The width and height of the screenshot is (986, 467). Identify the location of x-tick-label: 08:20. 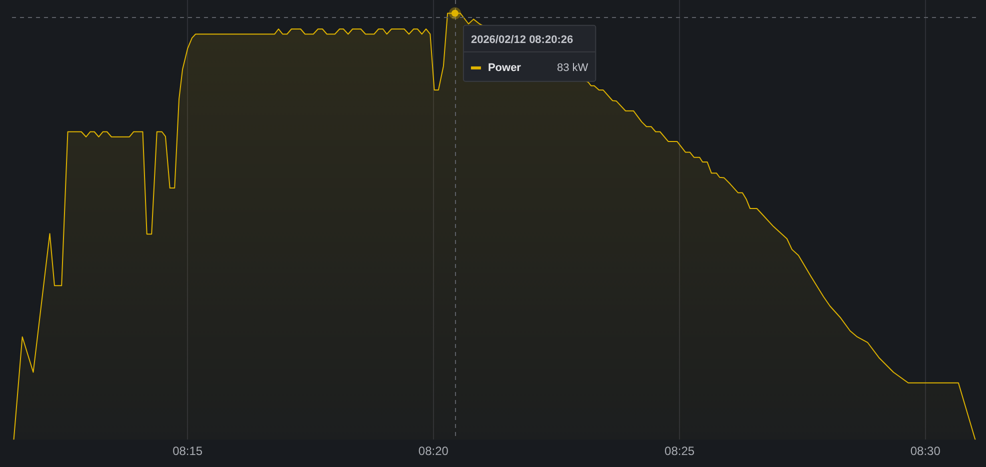
(433, 451).